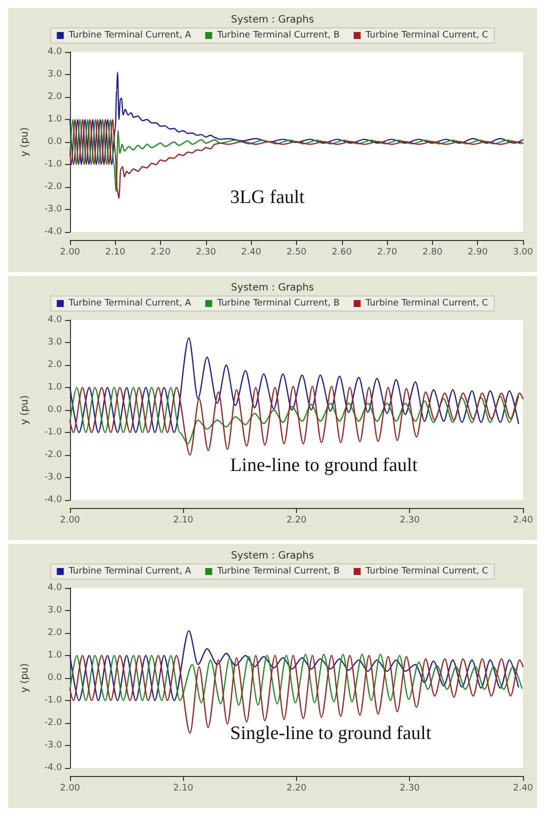 This screenshot has width=545, height=821. What do you see at coordinates (296, 253) in the screenshot?
I see `x-tick-label: 2.50` at bounding box center [296, 253].